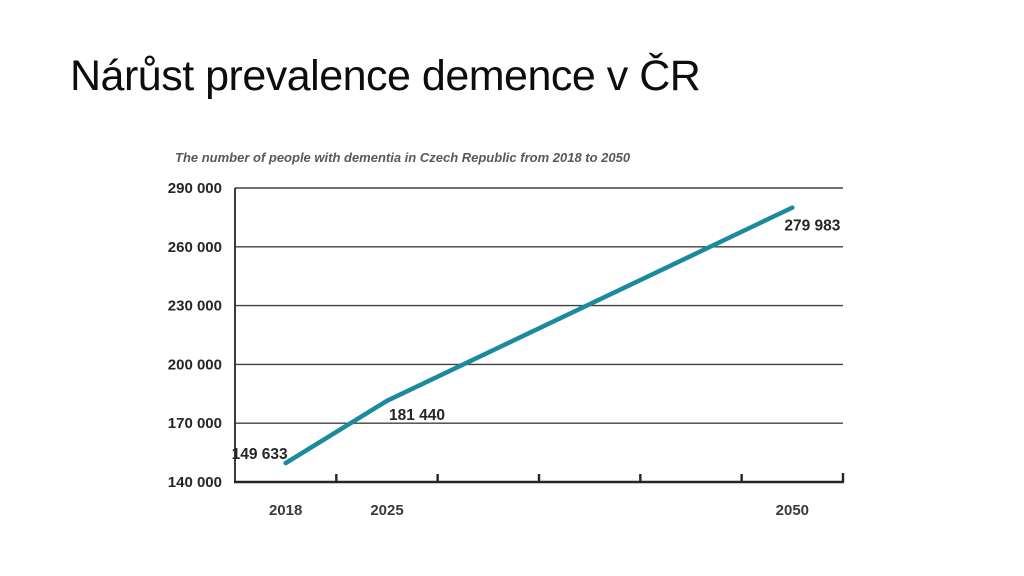 This screenshot has width=1024, height=576. I want to click on x-axis-label: 2025, so click(386, 510).